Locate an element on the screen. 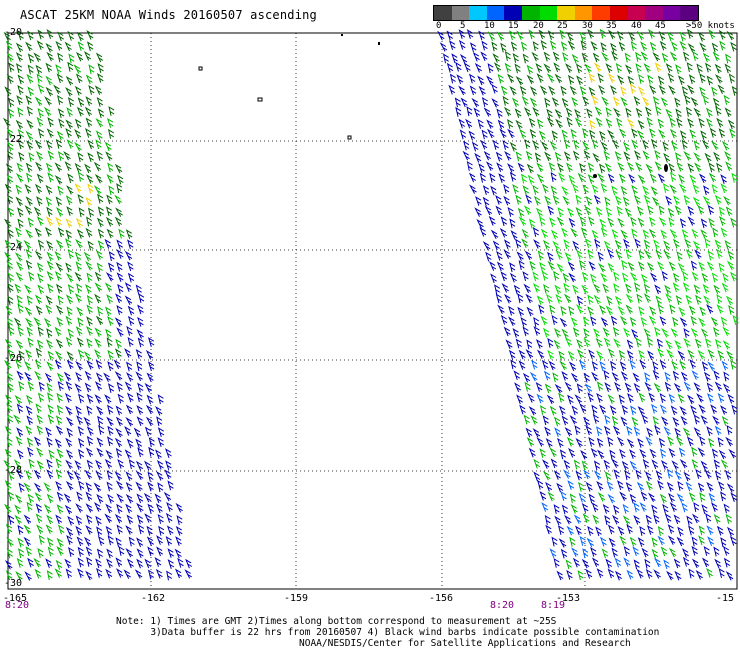  colorbar-label: 40 is located at coordinates (636, 26).